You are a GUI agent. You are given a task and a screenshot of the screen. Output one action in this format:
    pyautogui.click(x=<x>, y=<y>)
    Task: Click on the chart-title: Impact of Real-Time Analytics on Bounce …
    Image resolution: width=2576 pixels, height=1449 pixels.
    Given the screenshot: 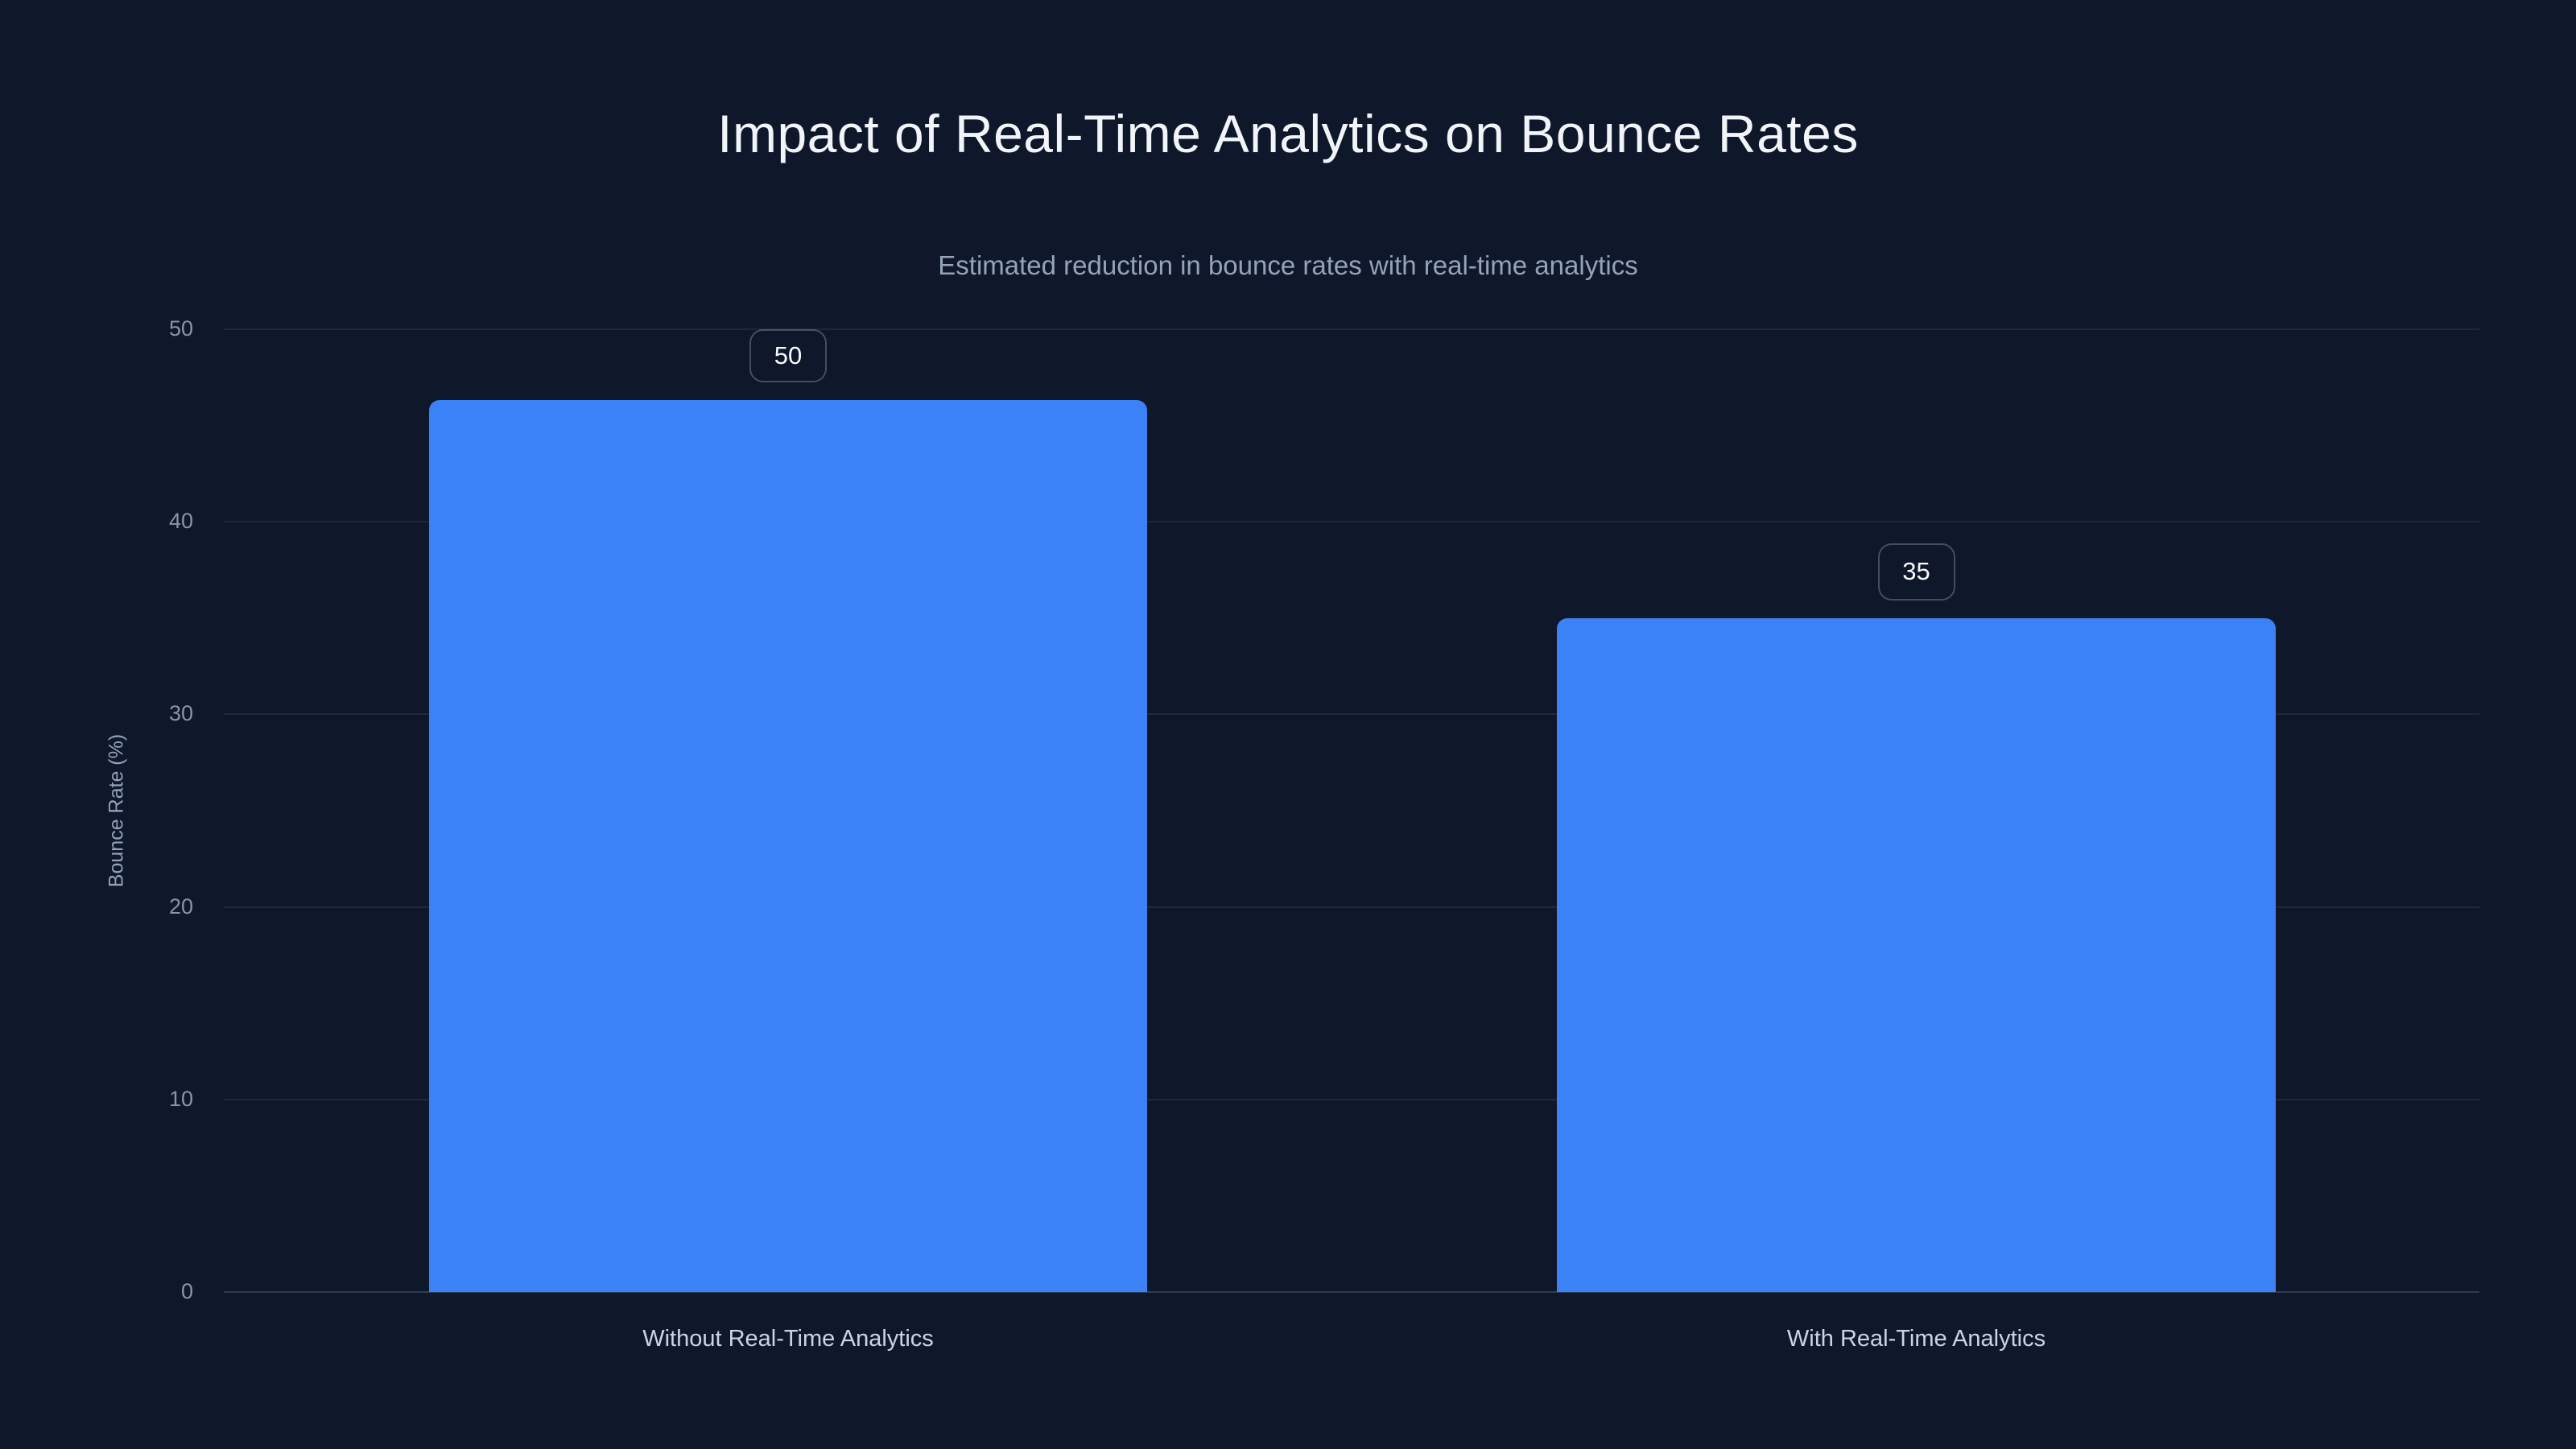 What is the action you would take?
    pyautogui.click(x=1288, y=133)
    